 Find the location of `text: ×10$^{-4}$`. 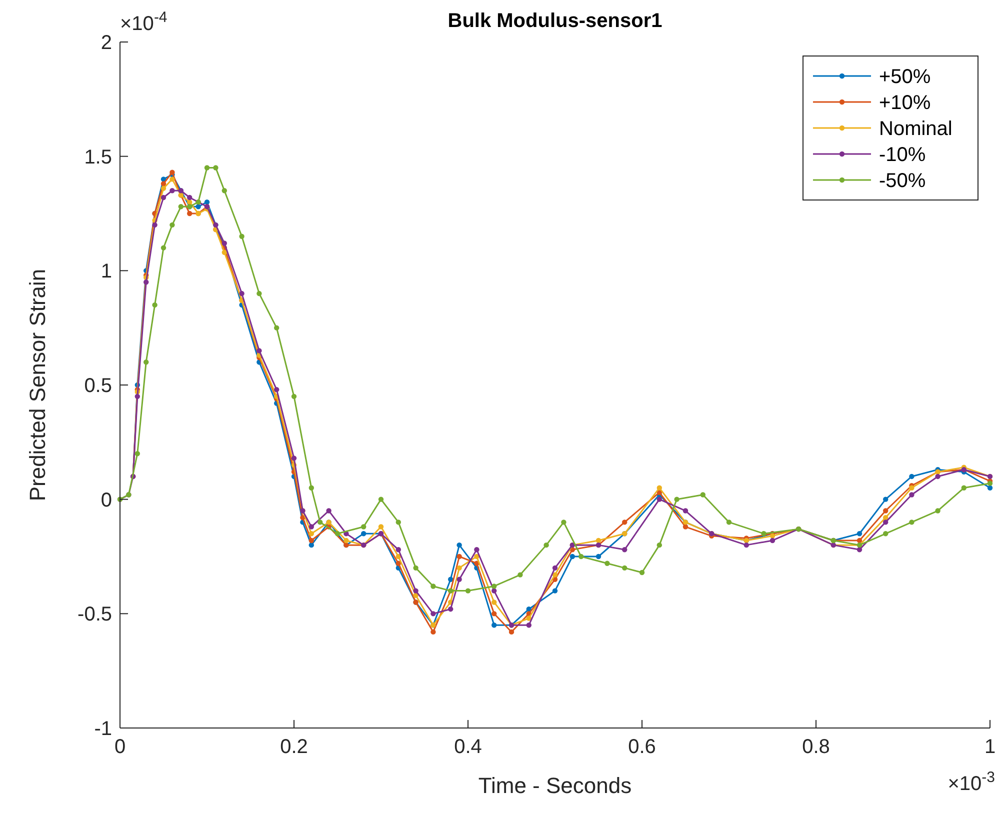

text: ×10$^{-4}$ is located at coordinates (144, 21).